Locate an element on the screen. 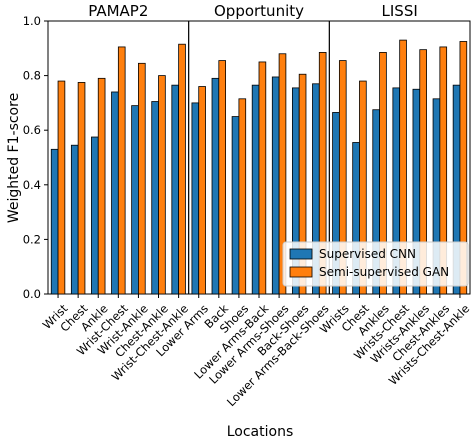  legend-entry: Supervised CNN is located at coordinates (367, 254).